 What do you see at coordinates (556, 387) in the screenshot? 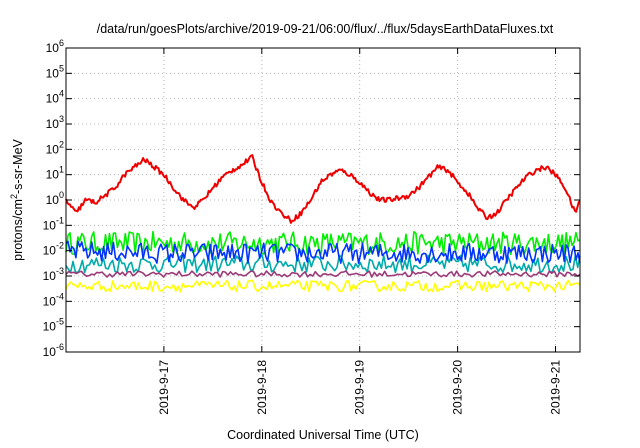
I see `x-tick-label: 2019-9-21` at bounding box center [556, 387].